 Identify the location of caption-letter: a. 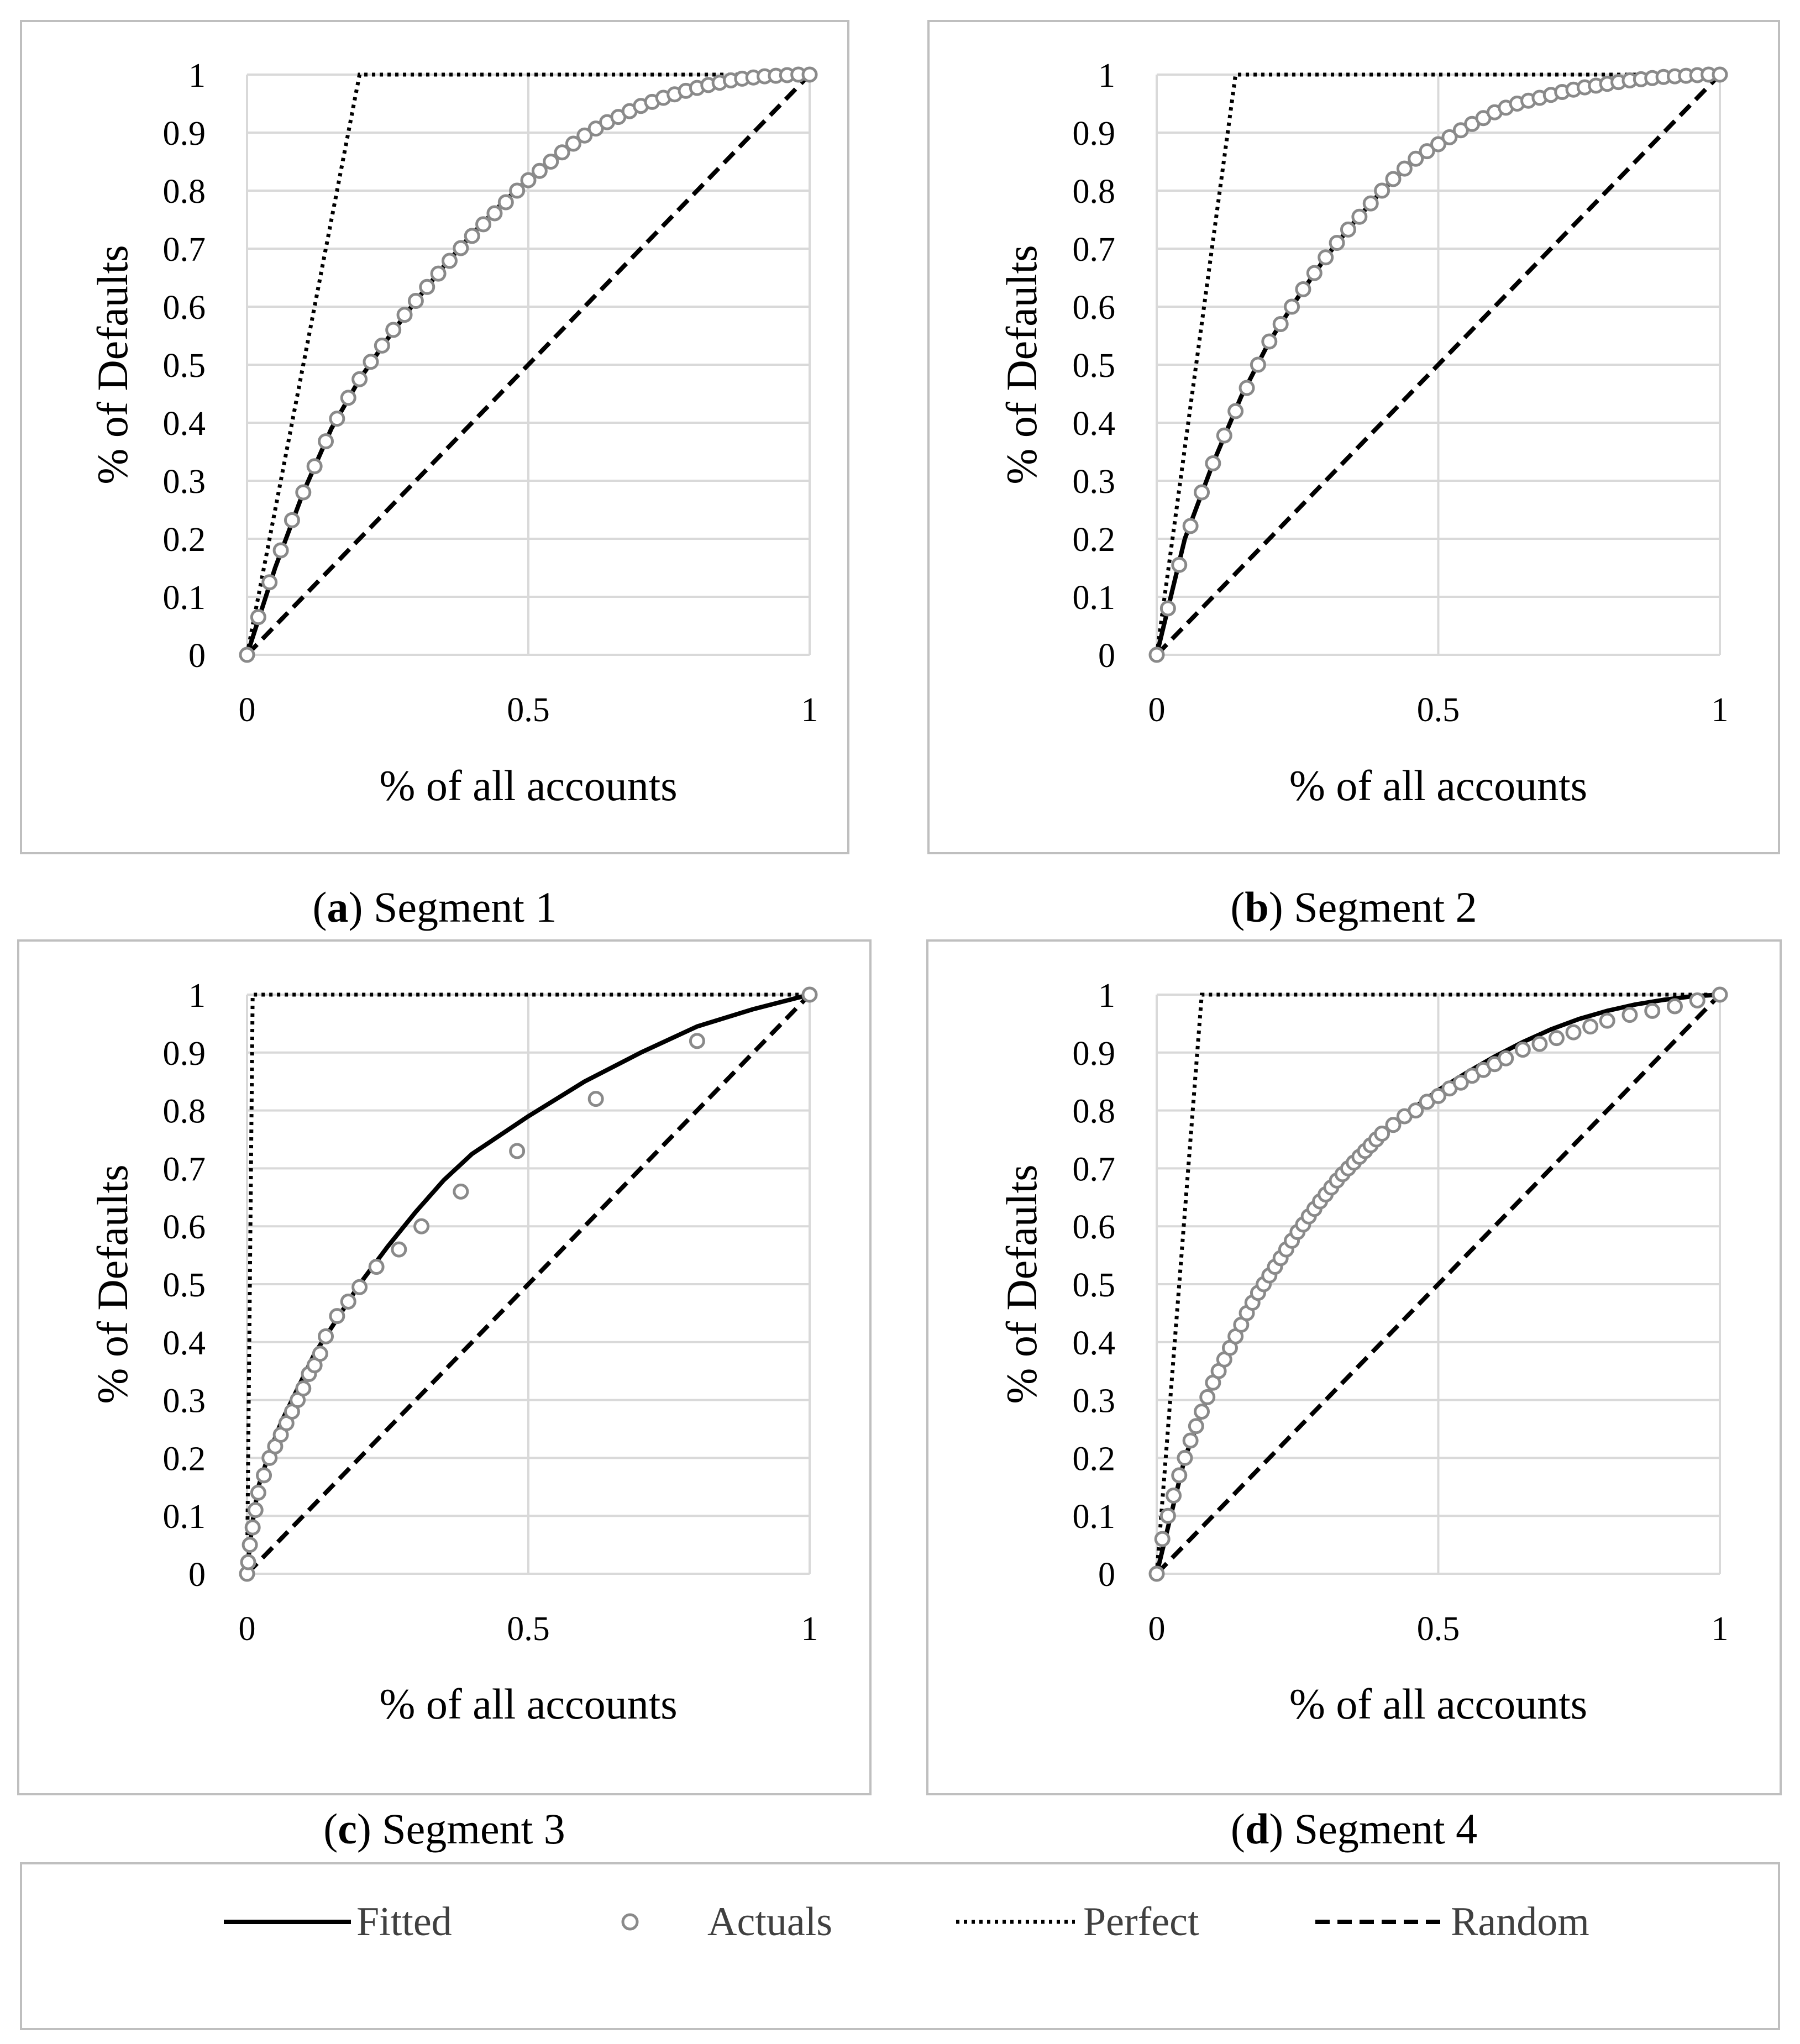
(338, 907).